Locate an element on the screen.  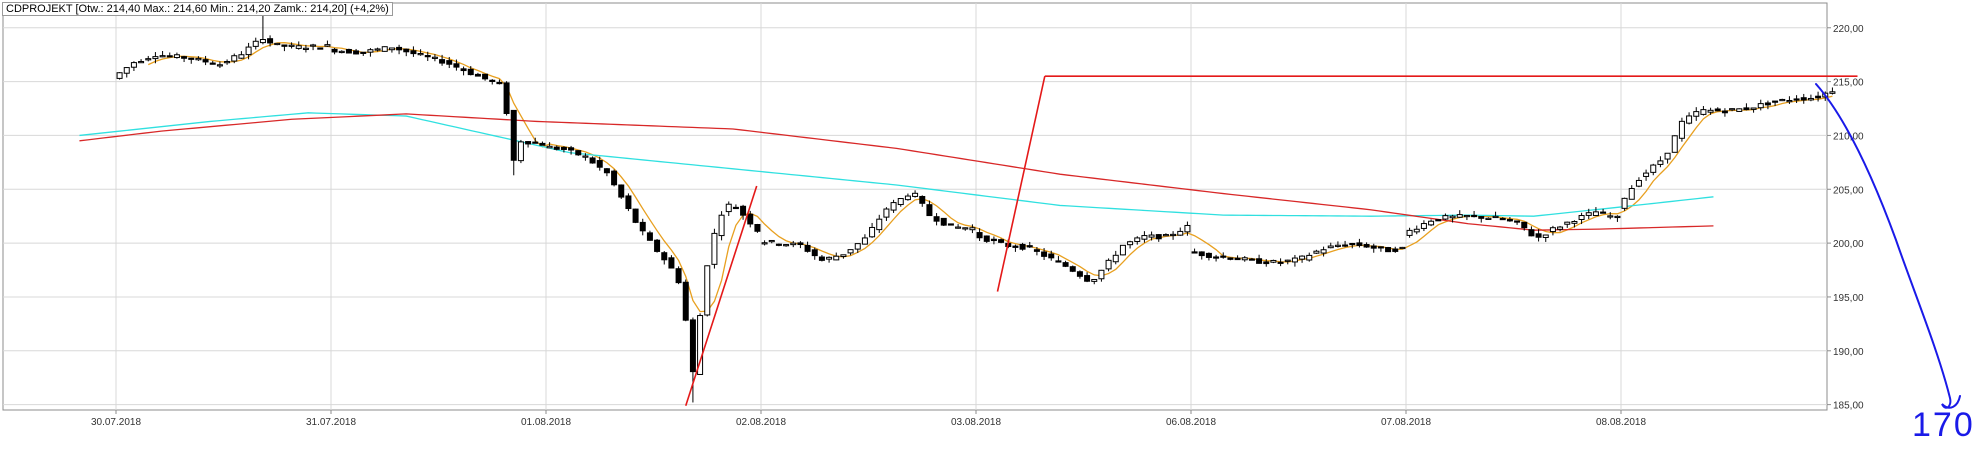
y-tick-label: 200,00 is located at coordinates (1848, 244).